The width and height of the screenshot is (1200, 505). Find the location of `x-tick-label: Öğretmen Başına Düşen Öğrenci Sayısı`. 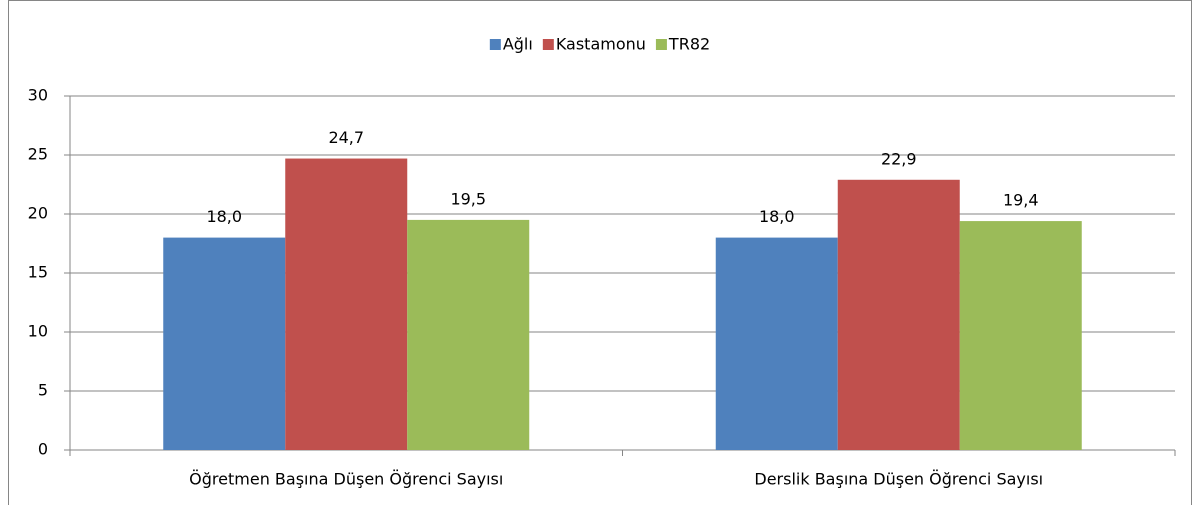

x-tick-label: Öğretmen Başına Düşen Öğrenci Sayısı is located at coordinates (346, 479).